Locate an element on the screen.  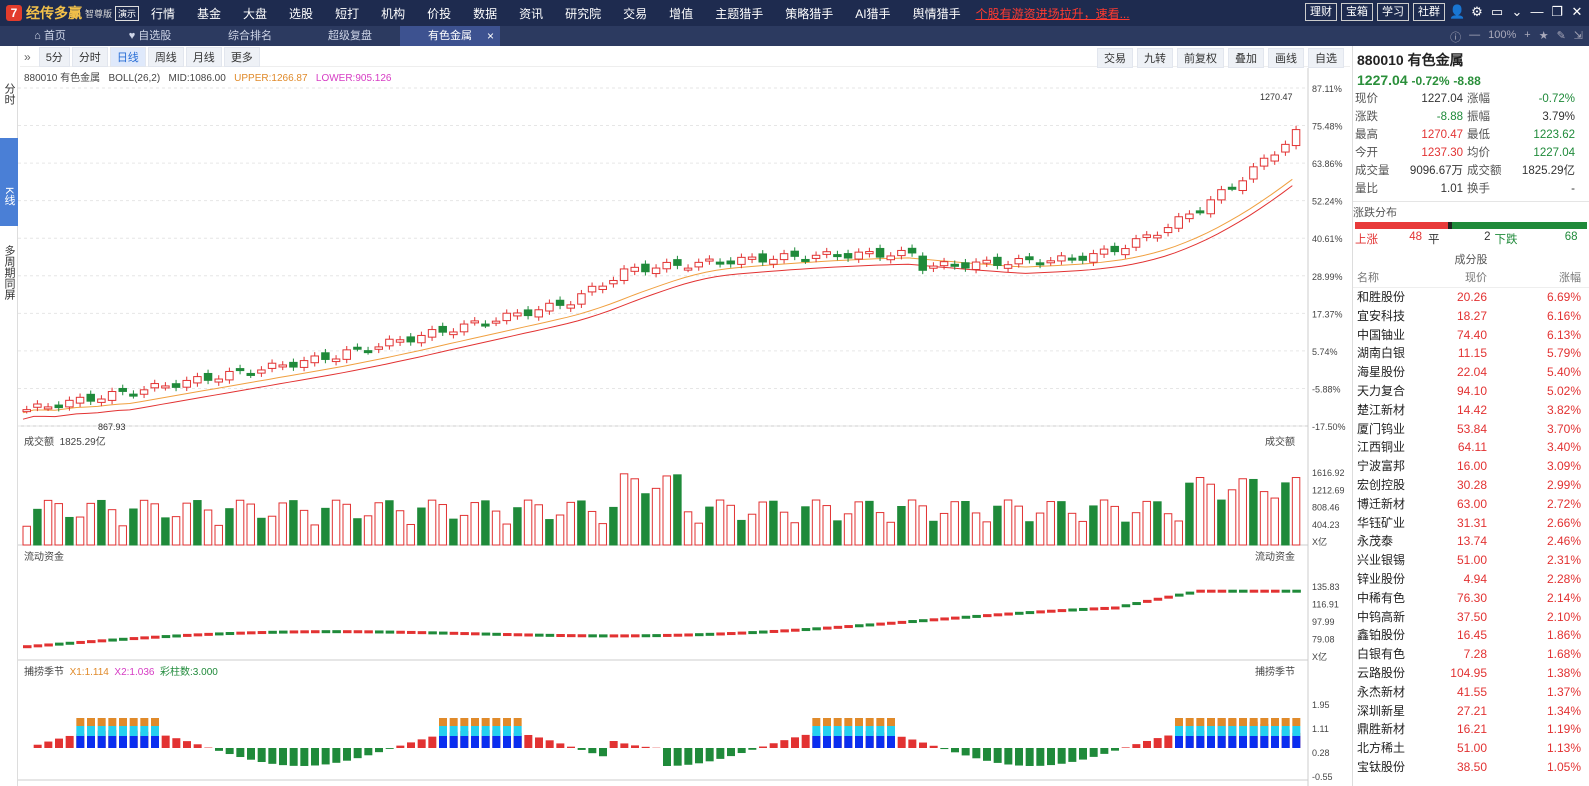
period-more: 更多 is located at coordinates (241, 56).